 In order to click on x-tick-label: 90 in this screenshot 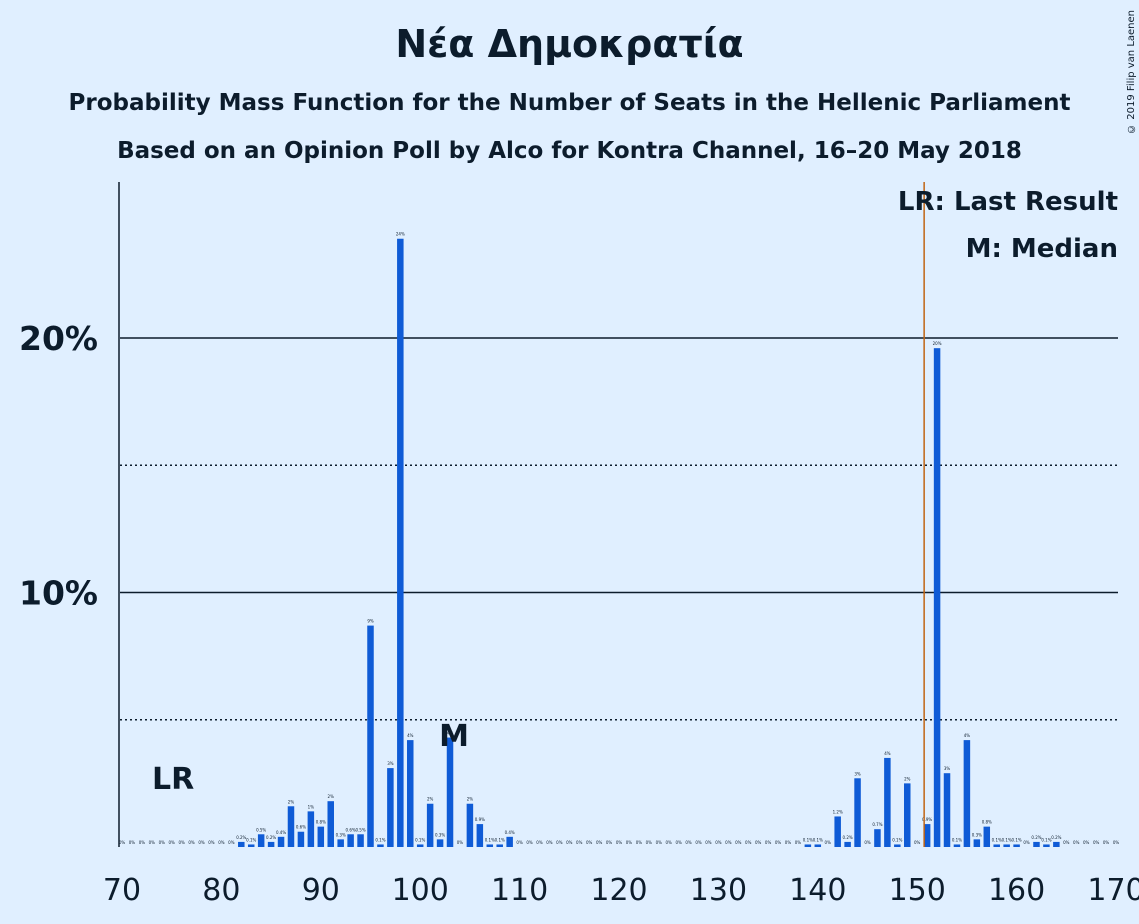, I will do `click(321, 890)`.